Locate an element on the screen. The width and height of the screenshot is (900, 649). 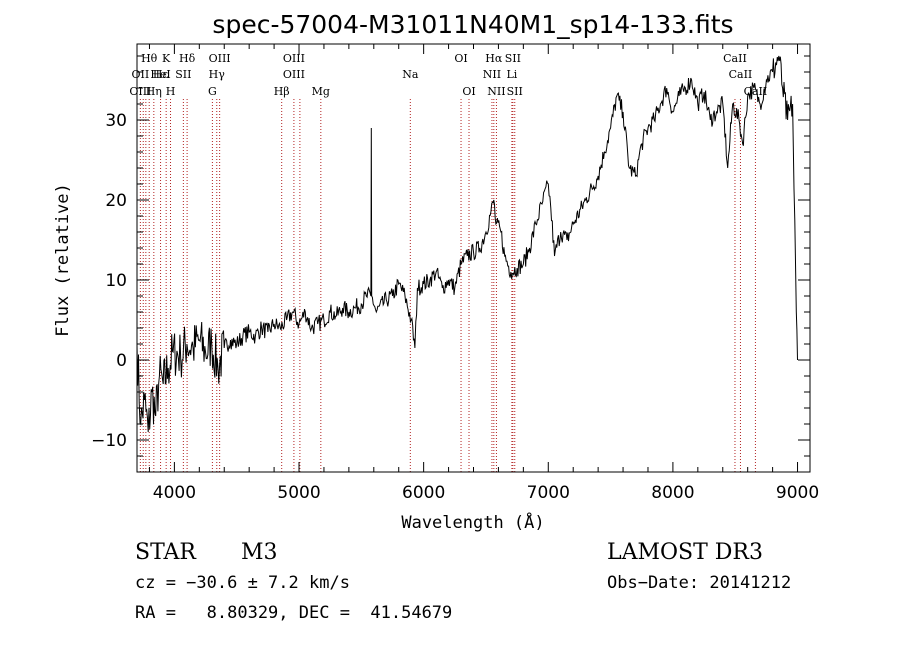
line-id-label-4: Hε is located at coordinates (161, 74).